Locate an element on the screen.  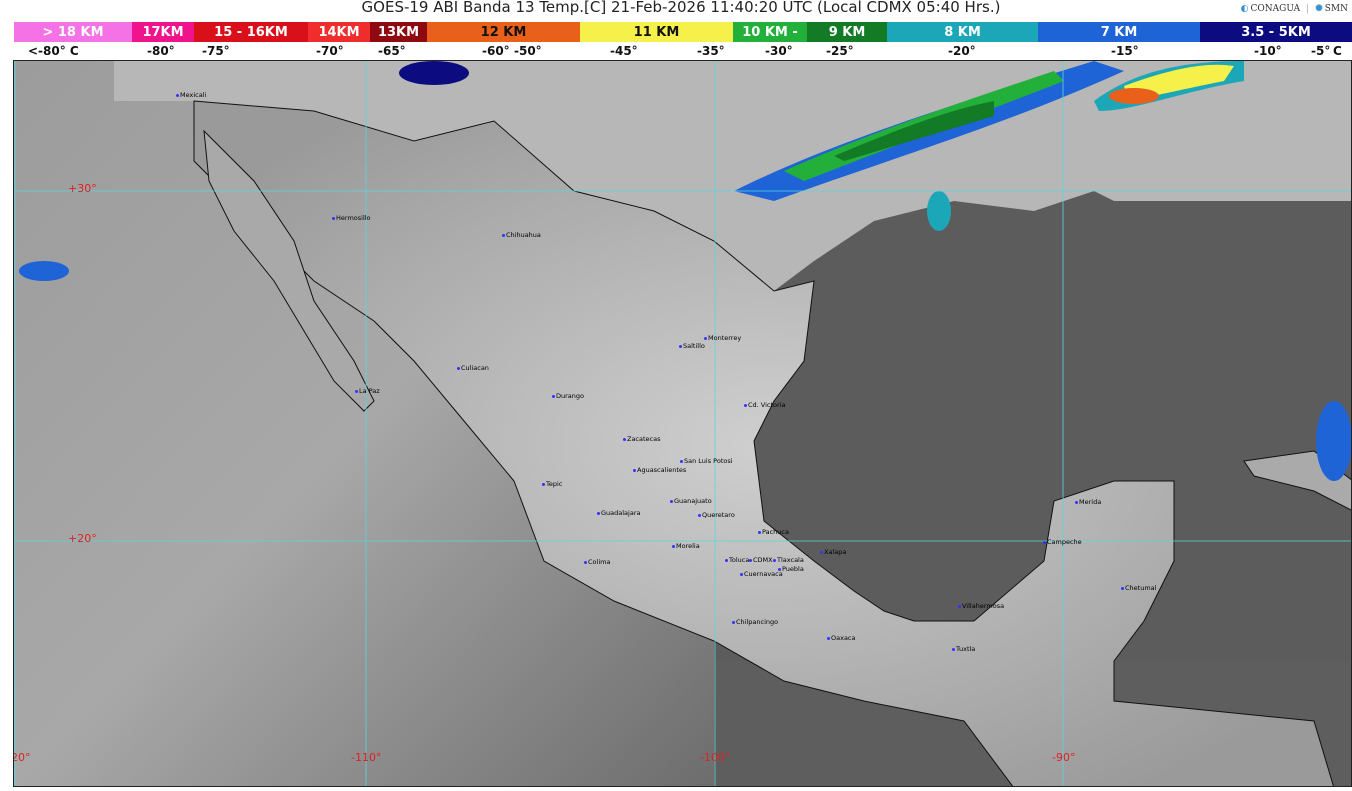
city-label: Hermosillo is located at coordinates (351, 218).